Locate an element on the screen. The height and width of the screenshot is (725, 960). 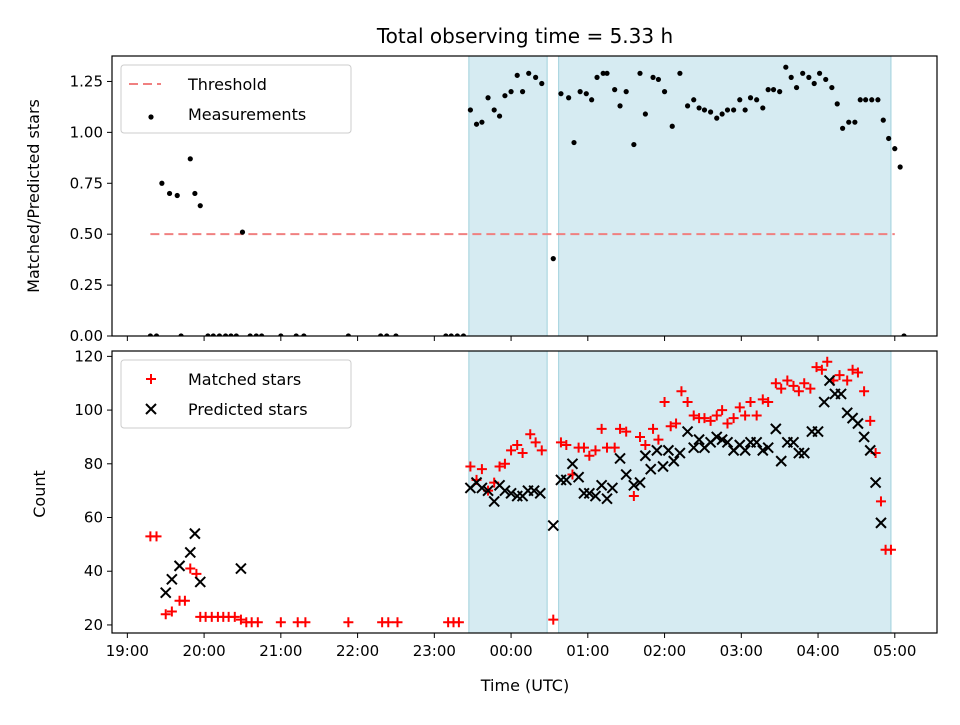
bottom-y-tick-label-1: 40 is located at coordinates (93, 571).